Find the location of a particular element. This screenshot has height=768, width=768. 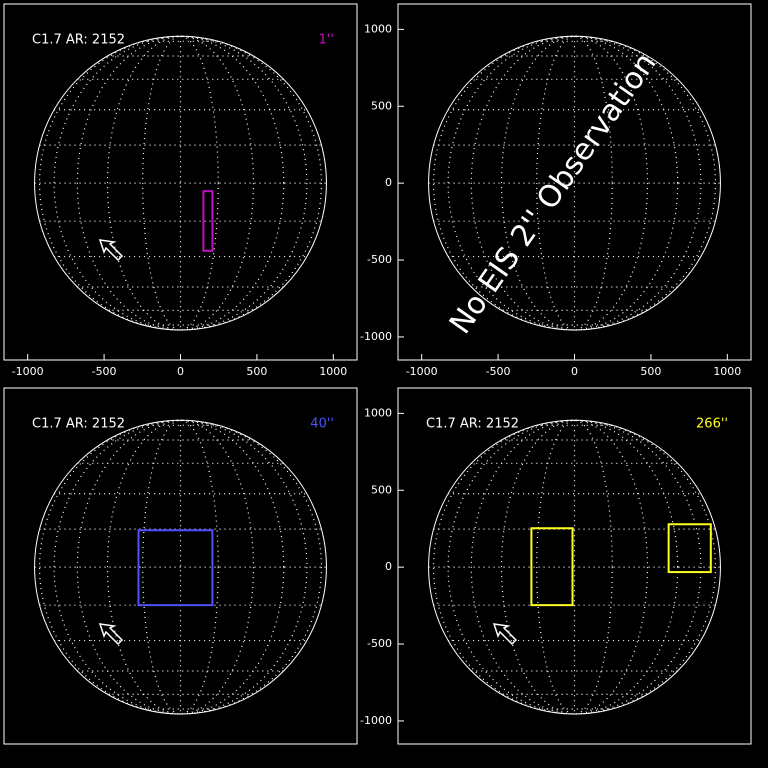

annotation: No EIS 2'' Observation is located at coordinates (553, 193).